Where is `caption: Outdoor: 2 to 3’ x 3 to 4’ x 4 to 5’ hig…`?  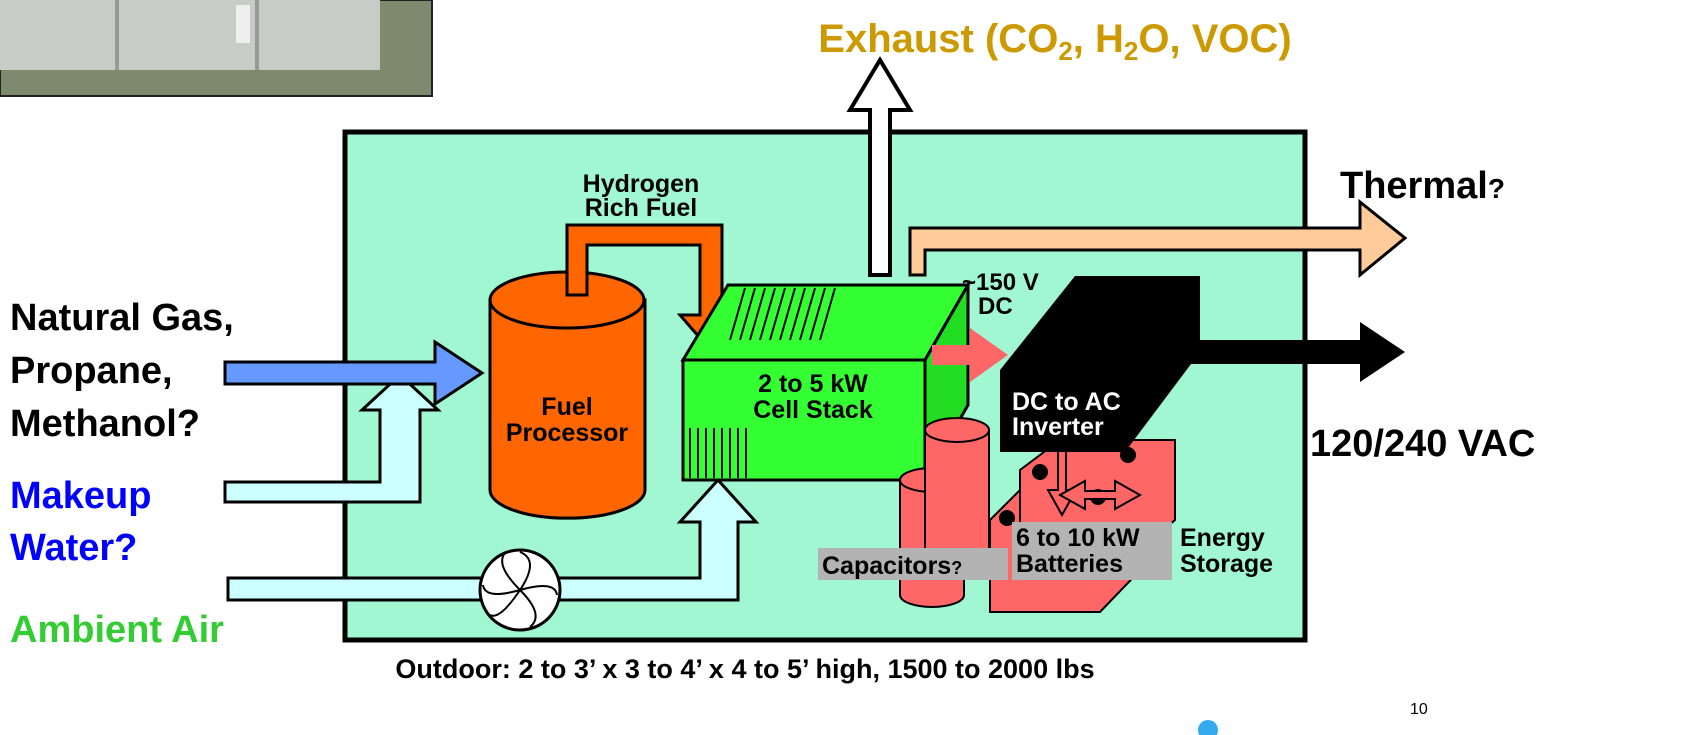 caption: Outdoor: 2 to 3’ x 3 to 4’ x 4 to 5’ hig… is located at coordinates (744, 669).